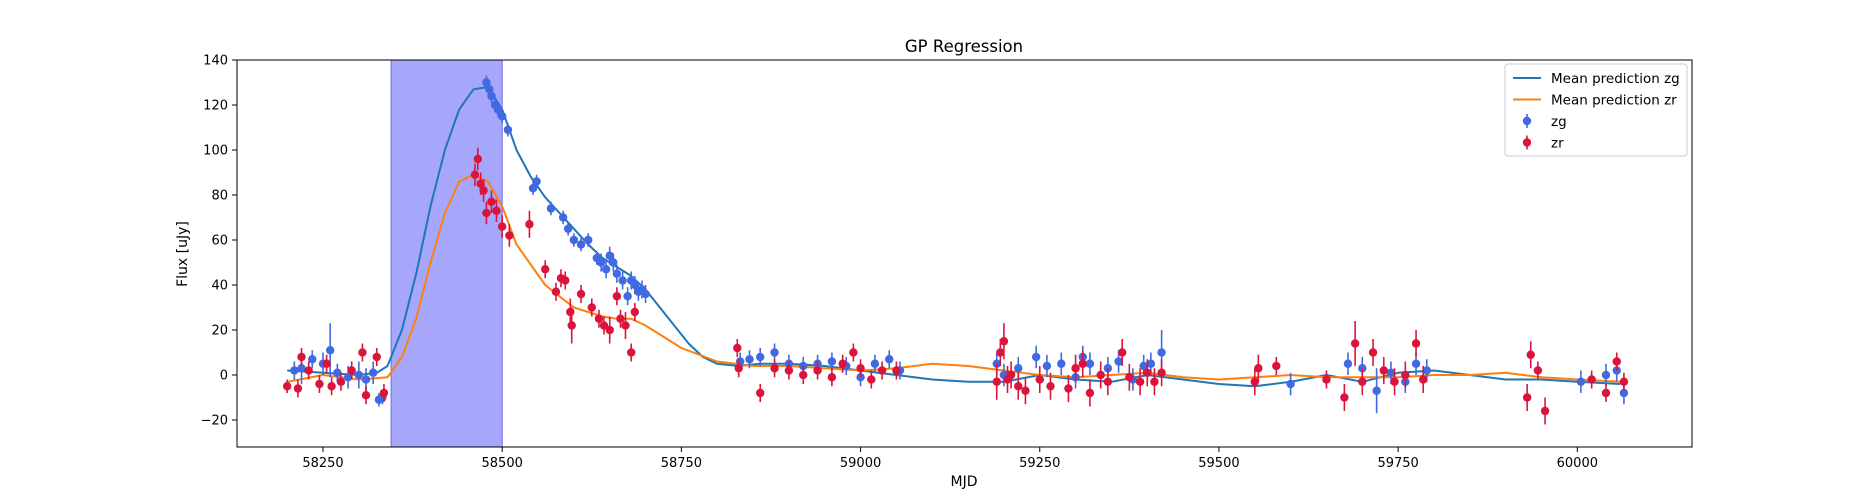 The image size is (1875, 500). What do you see at coordinates (215, 61) in the screenshot?
I see `y-tick-label: 140` at bounding box center [215, 61].